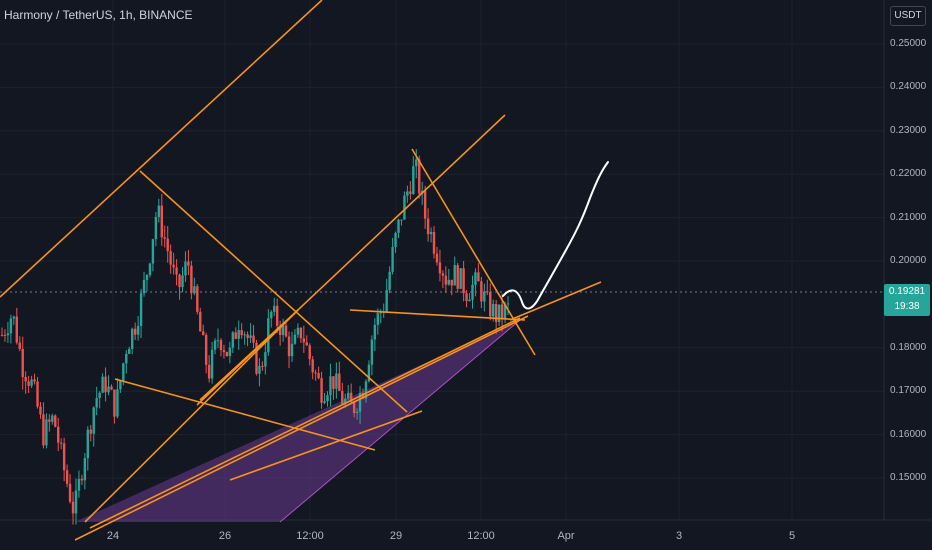 The width and height of the screenshot is (932, 550). I want to click on trendline-peak-descent, so click(273, 291).